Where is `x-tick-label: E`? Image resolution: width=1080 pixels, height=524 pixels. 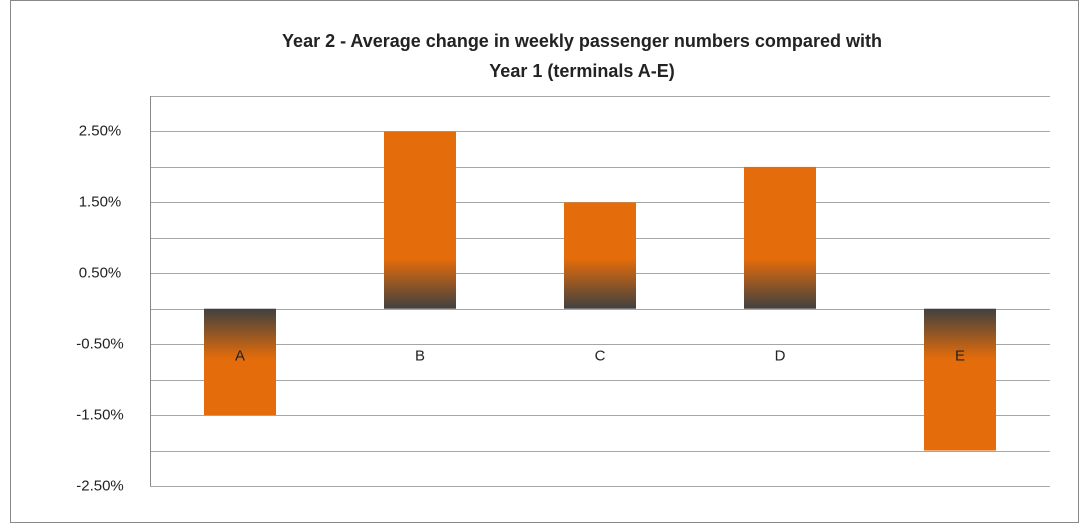
x-tick-label: E is located at coordinates (960, 356).